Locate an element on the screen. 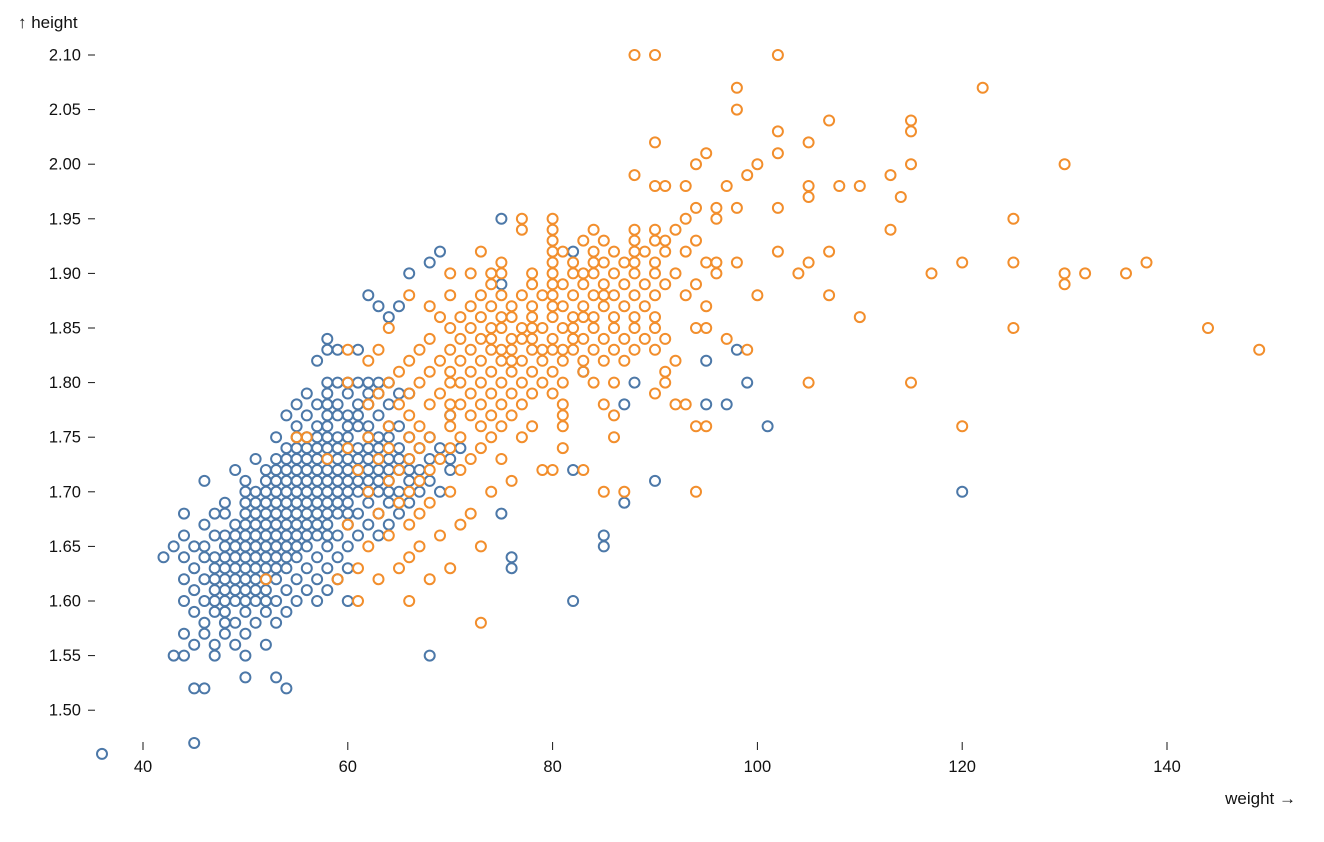 The height and width of the screenshot is (842, 1324). y-tick-label: 2.10 is located at coordinates (65, 56).